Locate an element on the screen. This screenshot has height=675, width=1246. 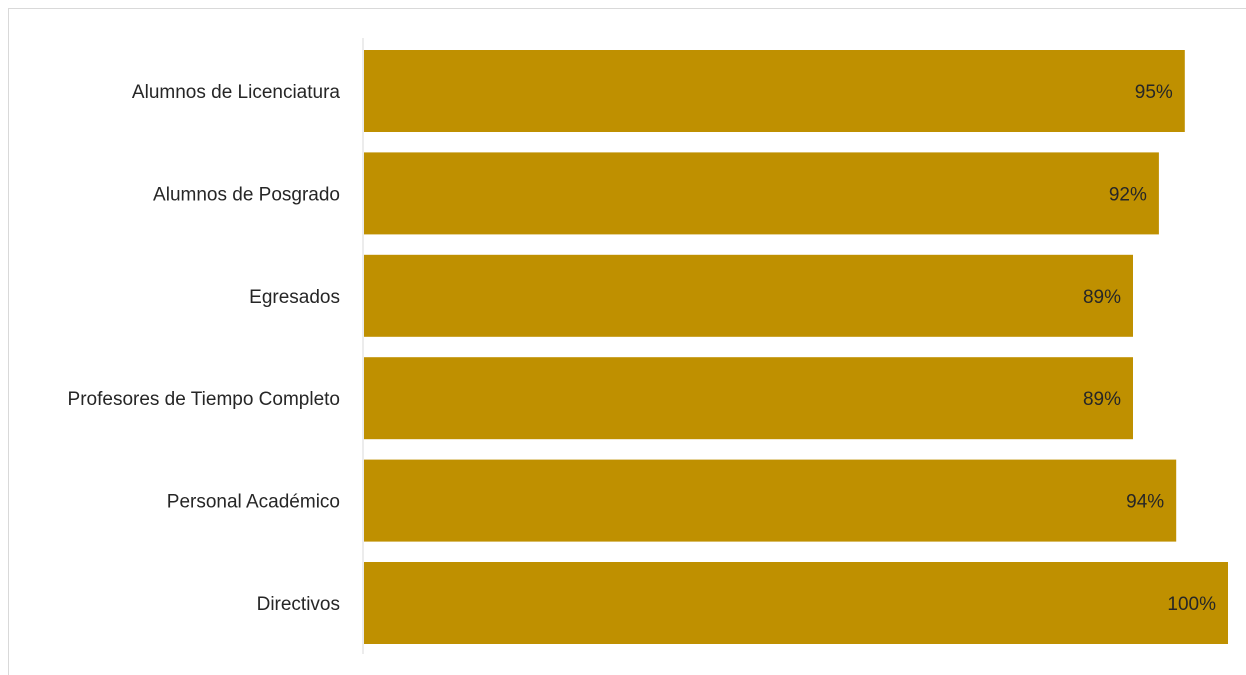
data-label: 95% is located at coordinates (1154, 92).